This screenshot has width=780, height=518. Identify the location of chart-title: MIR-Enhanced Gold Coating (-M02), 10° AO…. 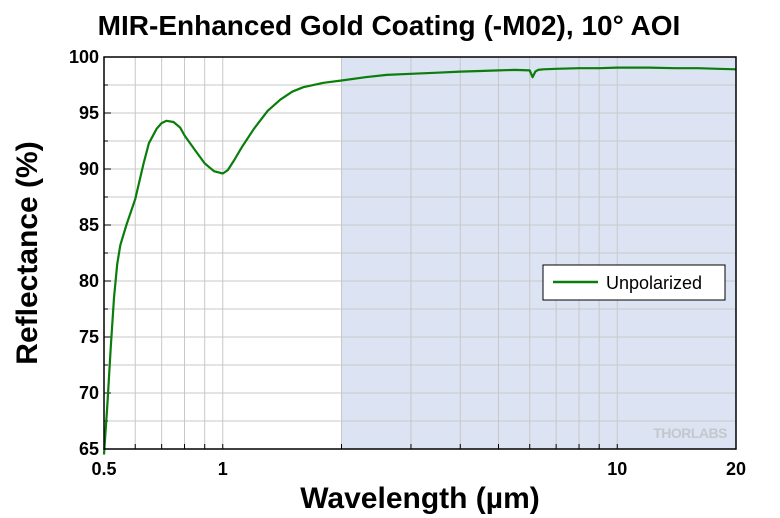
(389, 25).